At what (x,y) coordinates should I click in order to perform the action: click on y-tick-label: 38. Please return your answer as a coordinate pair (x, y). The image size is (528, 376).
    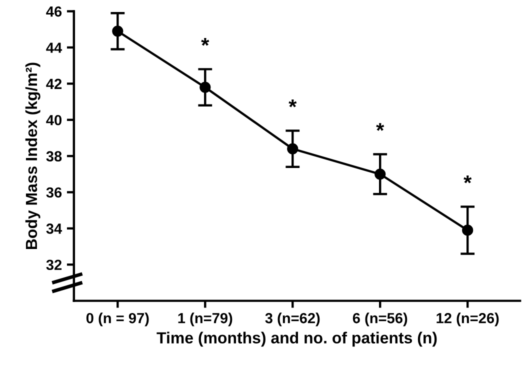
    Looking at the image, I should click on (54, 156).